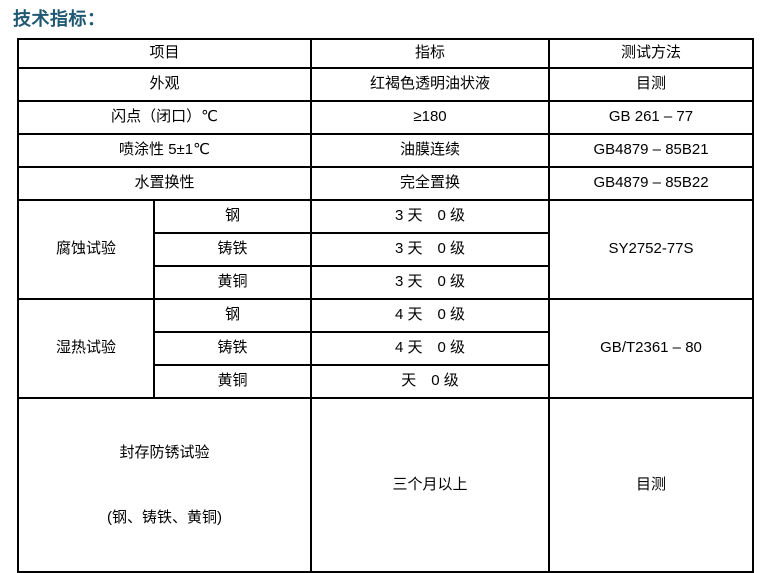 The height and width of the screenshot is (573, 765). Describe the element at coordinates (651, 249) in the screenshot. I see `method-cell-corrosion: SY2752-77S` at that location.